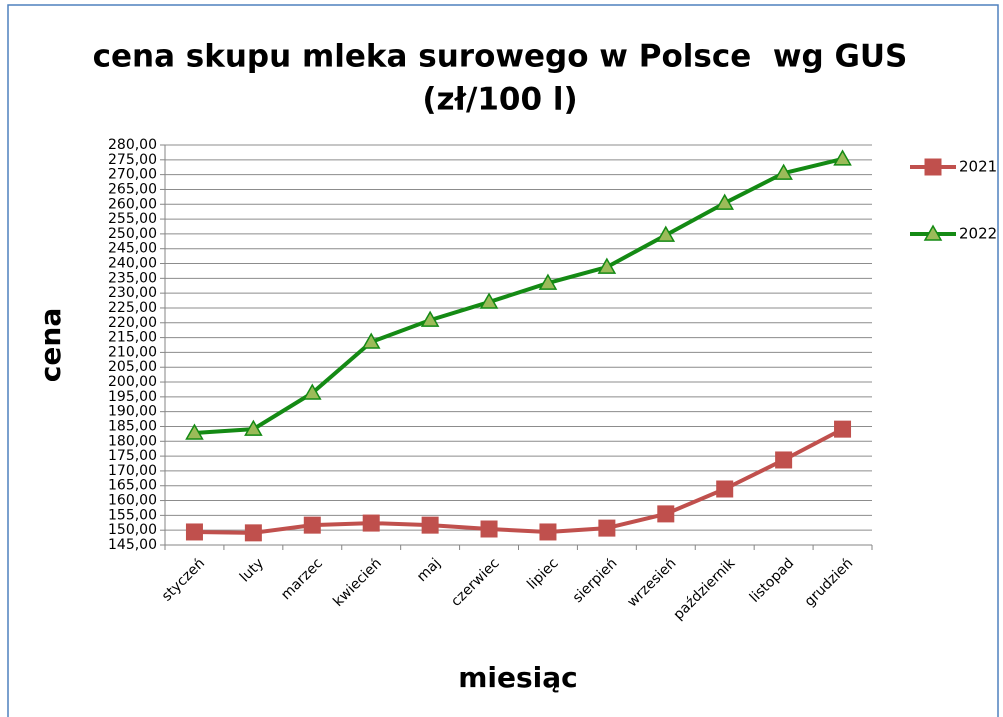 This screenshot has height=717, width=1003. What do you see at coordinates (132, 249) in the screenshot?
I see `y-tick-label: 245,00` at bounding box center [132, 249].